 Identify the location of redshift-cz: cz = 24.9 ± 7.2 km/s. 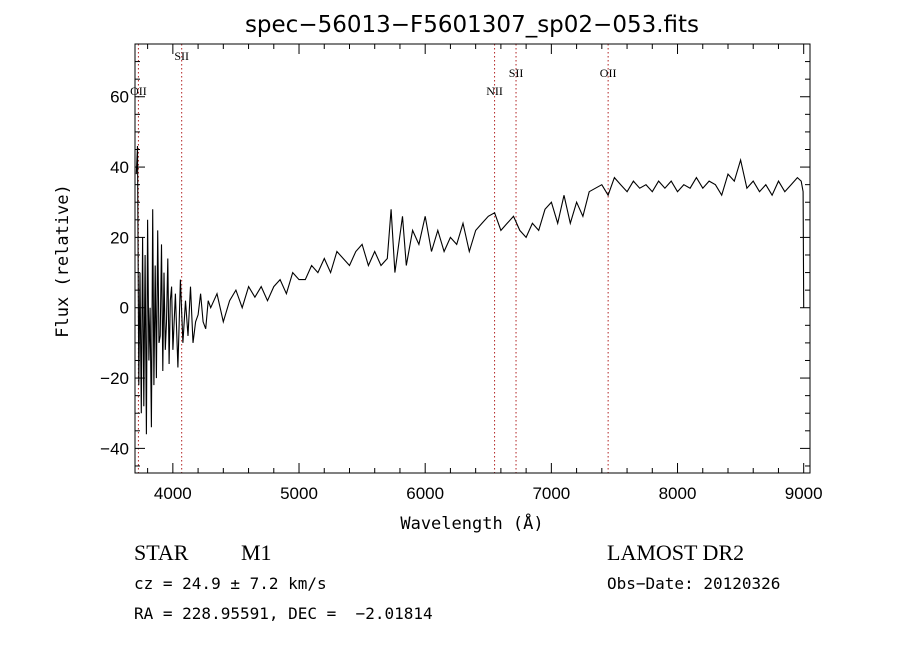
(230, 583).